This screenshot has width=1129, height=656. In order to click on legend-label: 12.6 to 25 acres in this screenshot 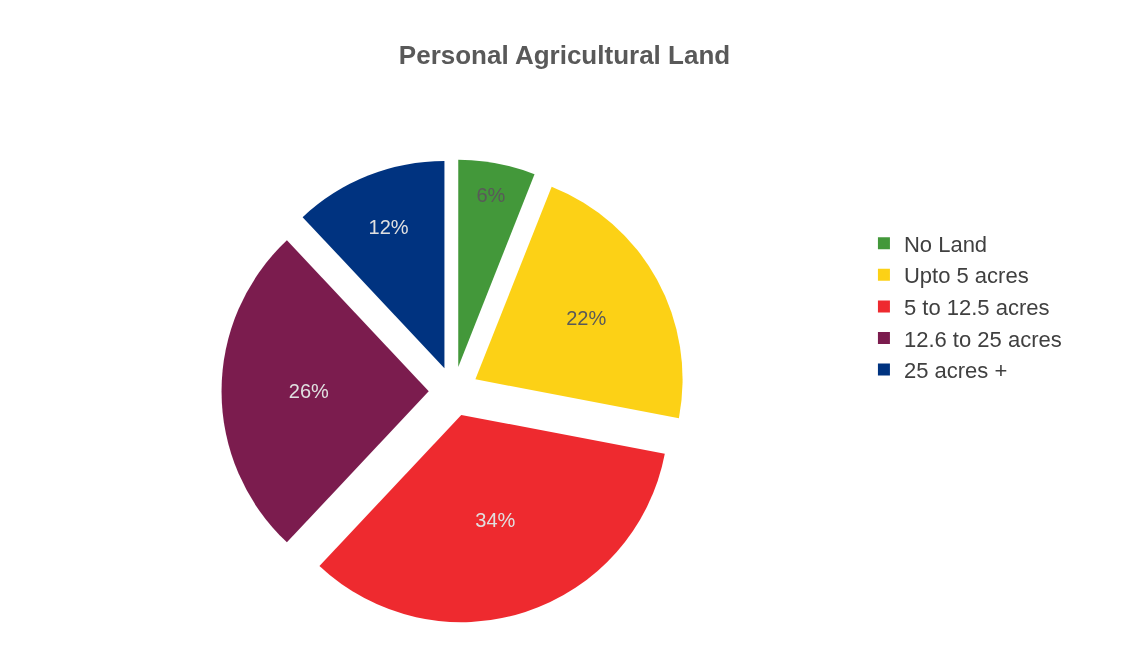, I will do `click(982, 339)`.